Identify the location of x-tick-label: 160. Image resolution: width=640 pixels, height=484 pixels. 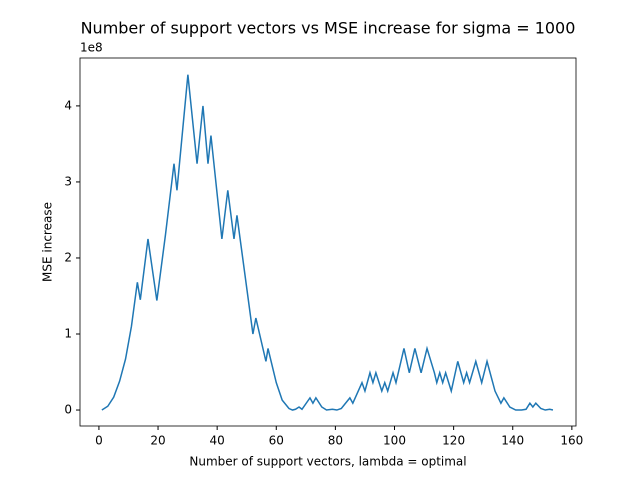
(571, 441).